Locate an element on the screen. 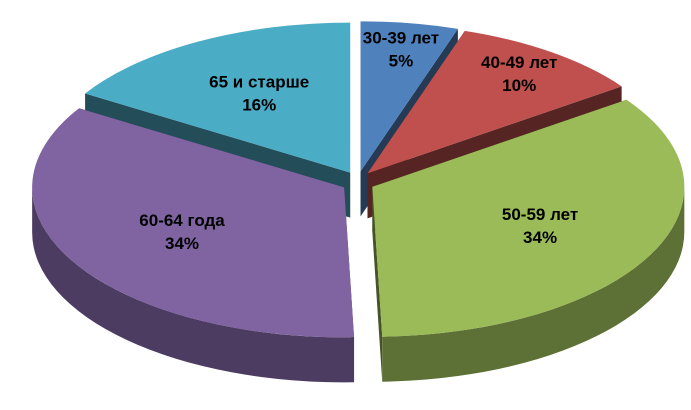 This screenshot has width=691, height=410. slice-value-label: 16% is located at coordinates (259, 104).